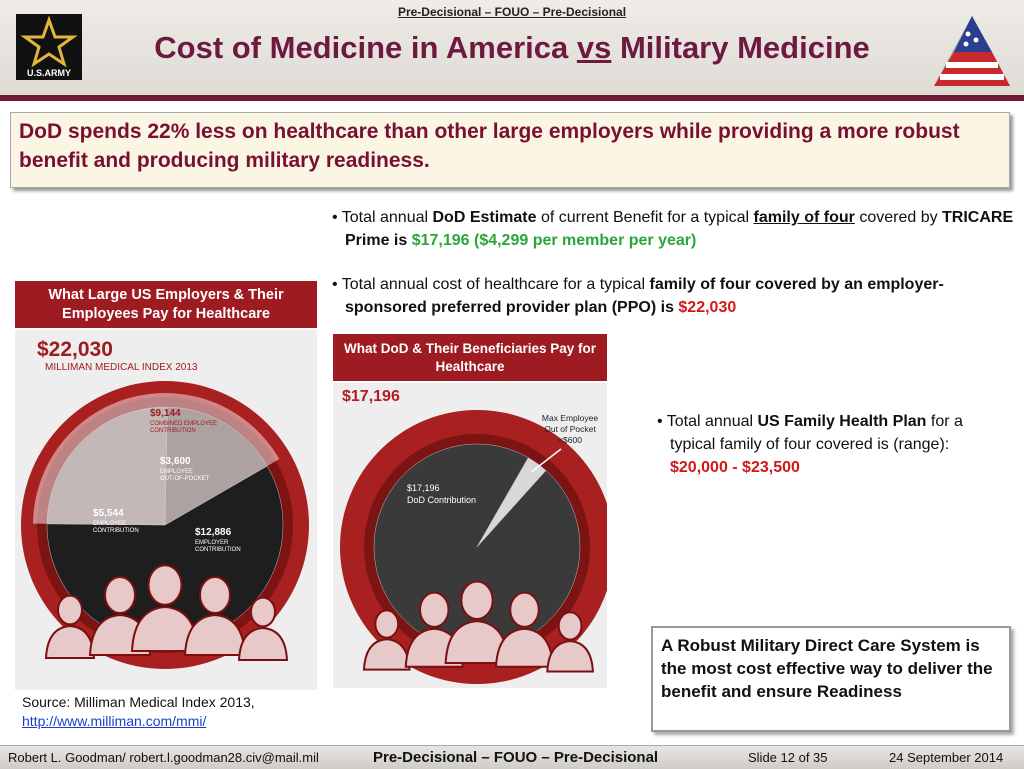 Image resolution: width=1024 pixels, height=769 pixels. What do you see at coordinates (75, 349) in the screenshot?
I see `pie-total: $22,030` at bounding box center [75, 349].